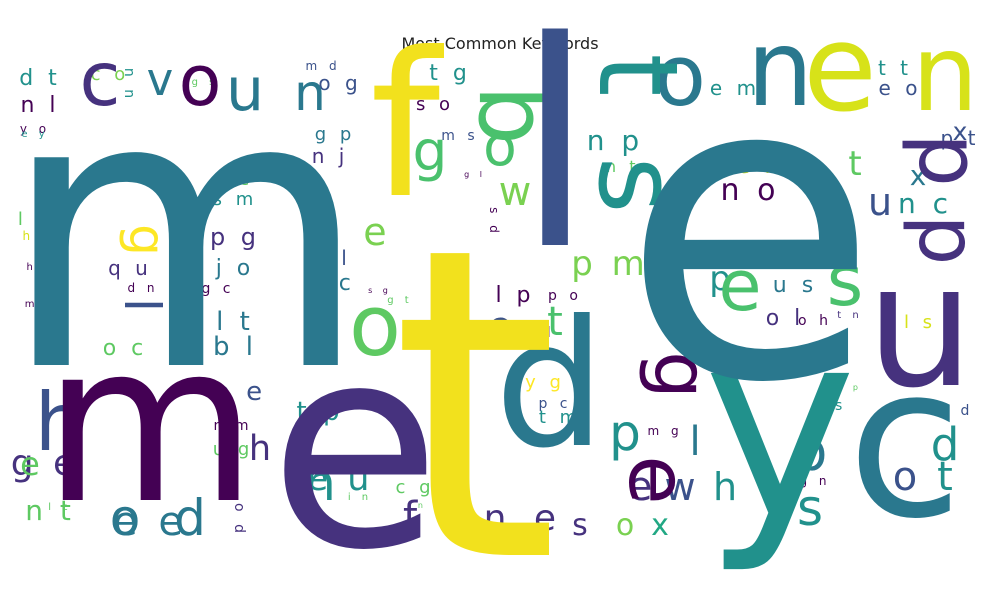 This screenshot has height=600, width=1000. Describe the element at coordinates (620, 166) in the screenshot. I see `word-small: m t` at that location.